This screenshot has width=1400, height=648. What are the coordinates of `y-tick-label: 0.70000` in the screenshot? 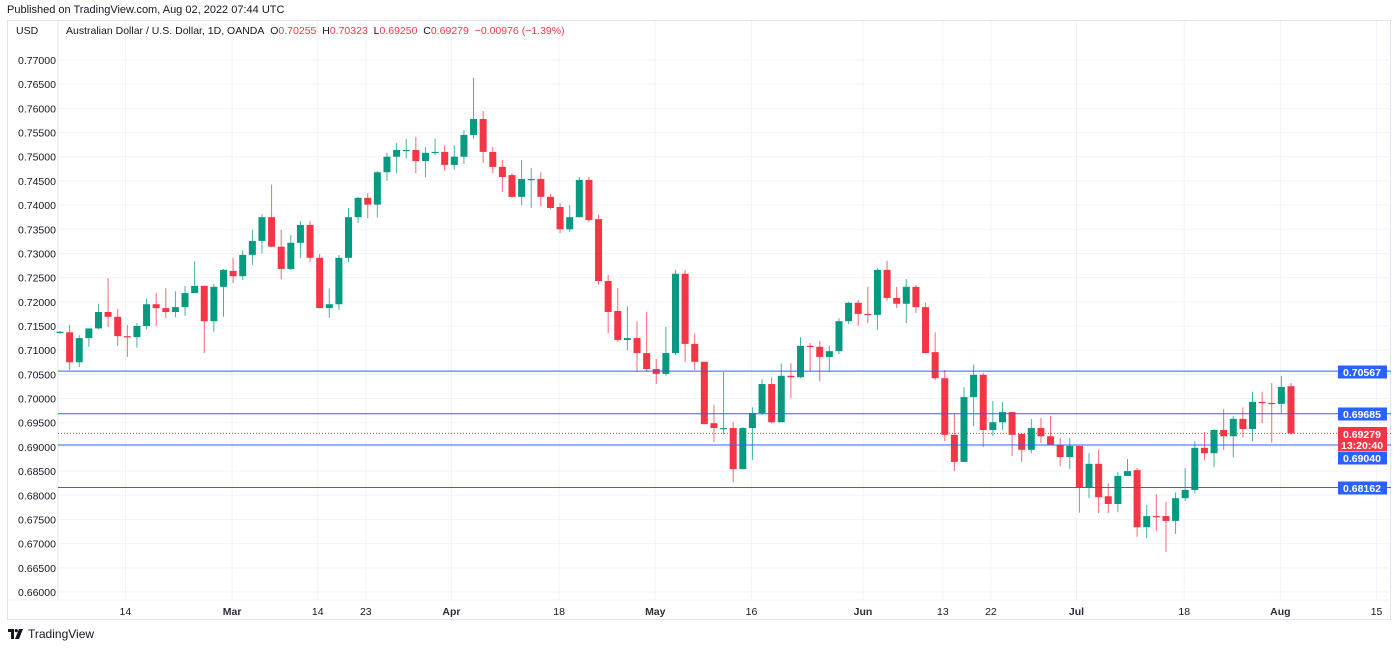 It's located at (37, 400).